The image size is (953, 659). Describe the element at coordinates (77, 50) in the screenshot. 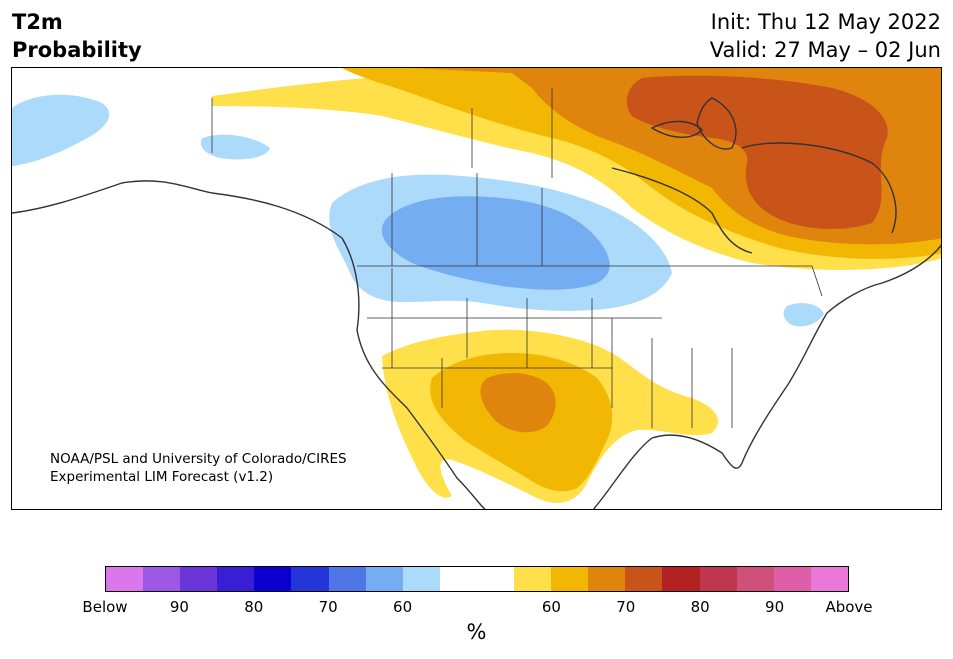

I see `product-label: Probability` at that location.